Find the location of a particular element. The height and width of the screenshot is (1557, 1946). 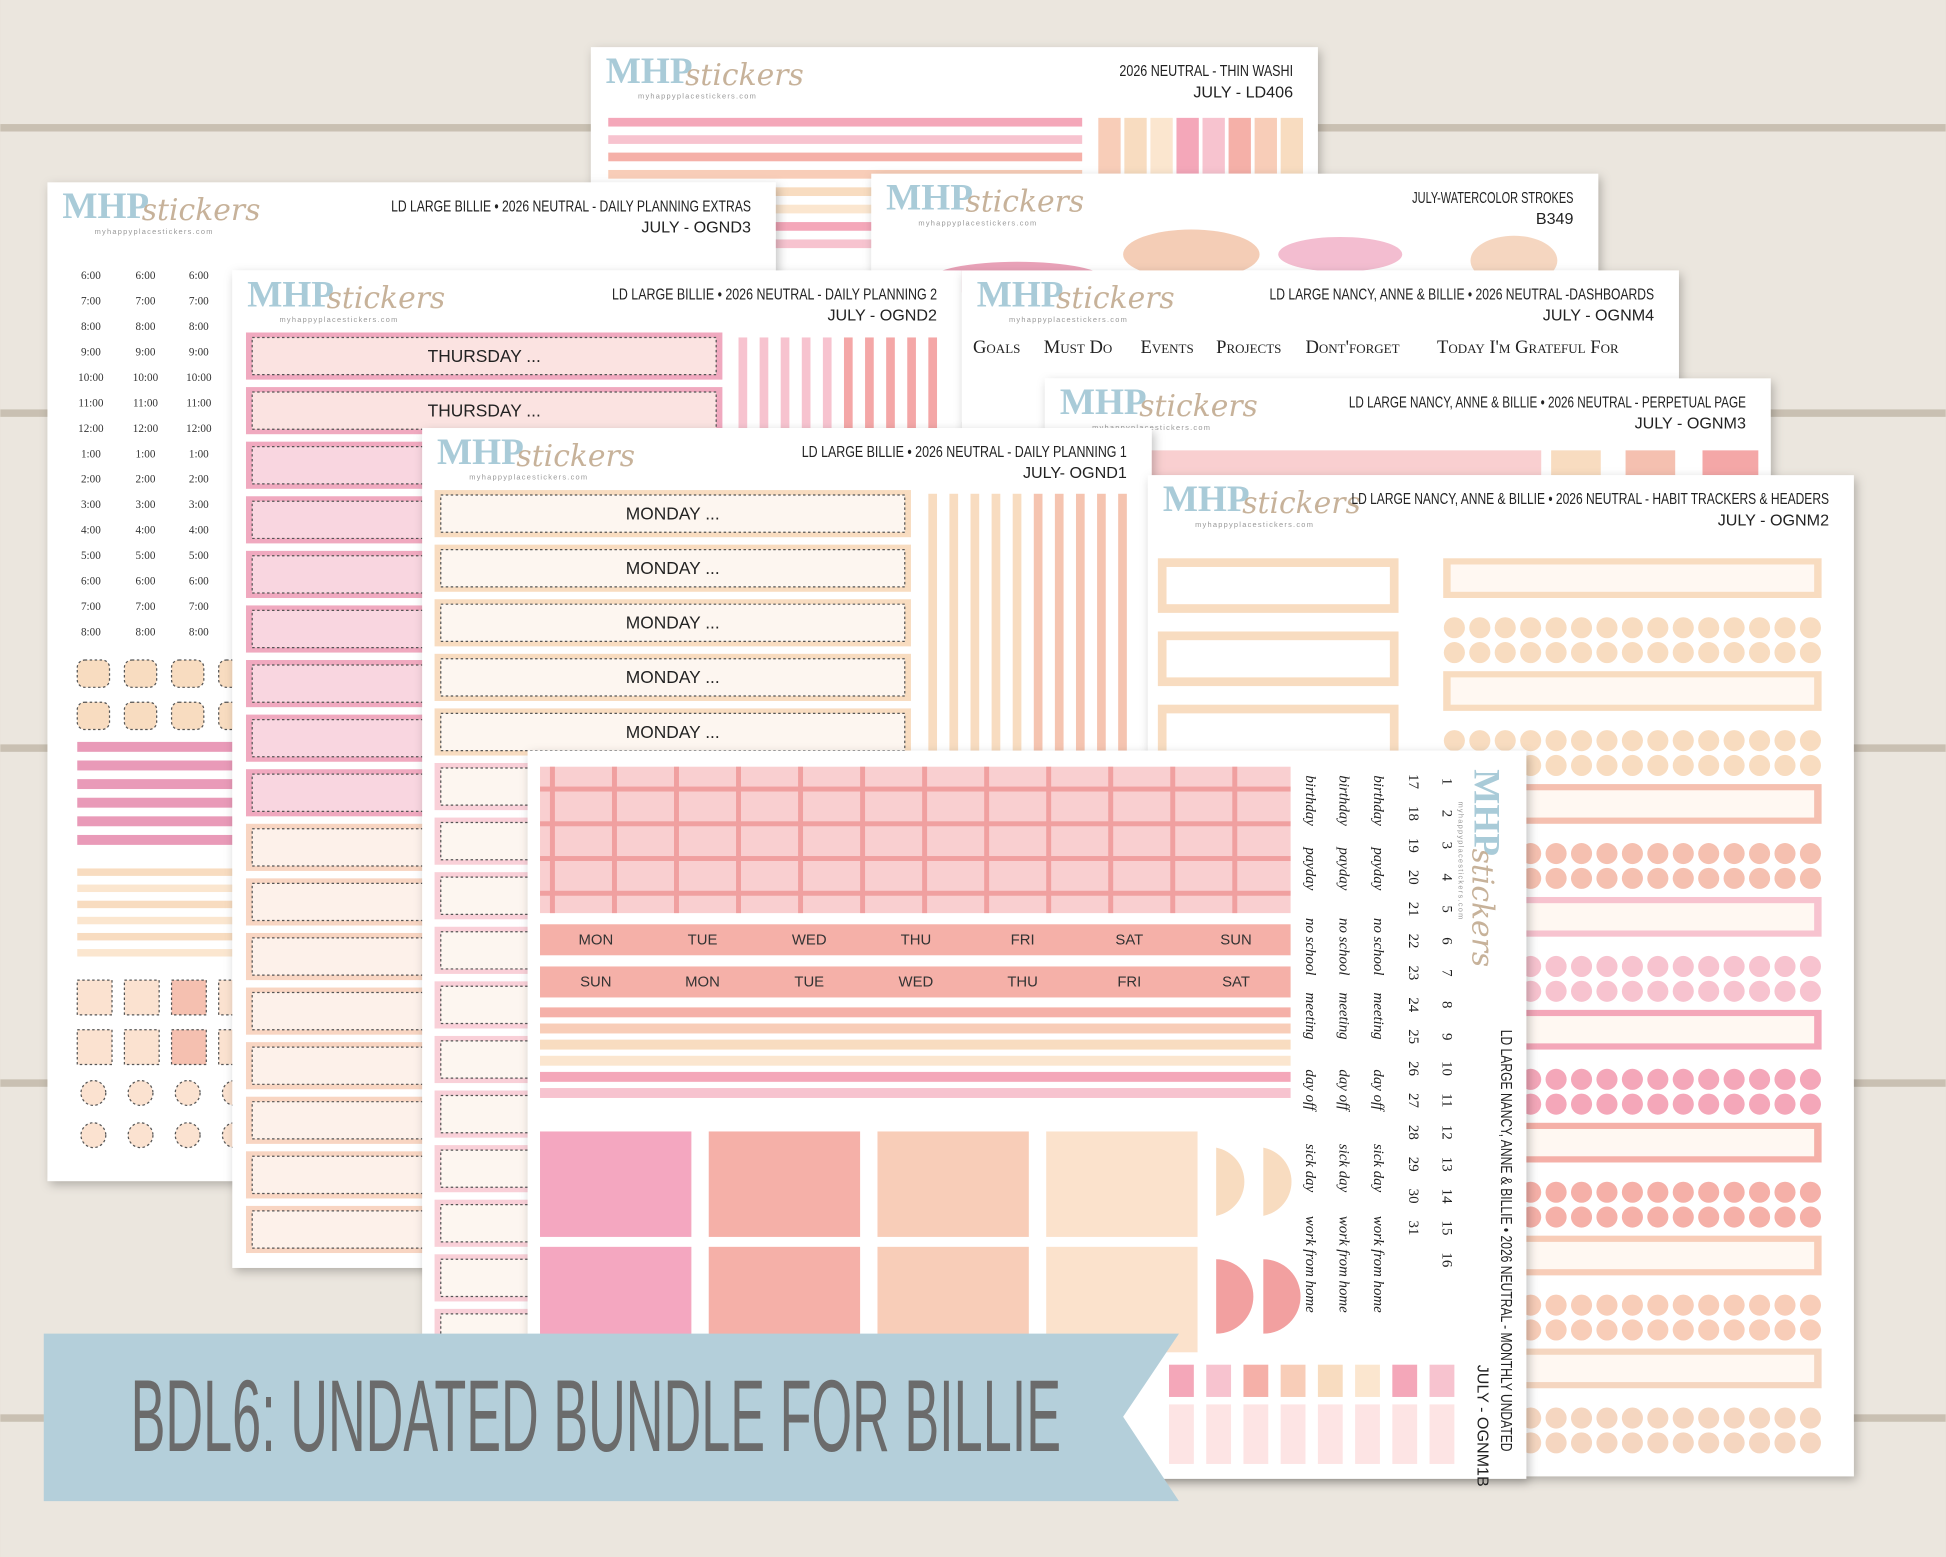

date-number: 21 is located at coordinates (1413, 909).